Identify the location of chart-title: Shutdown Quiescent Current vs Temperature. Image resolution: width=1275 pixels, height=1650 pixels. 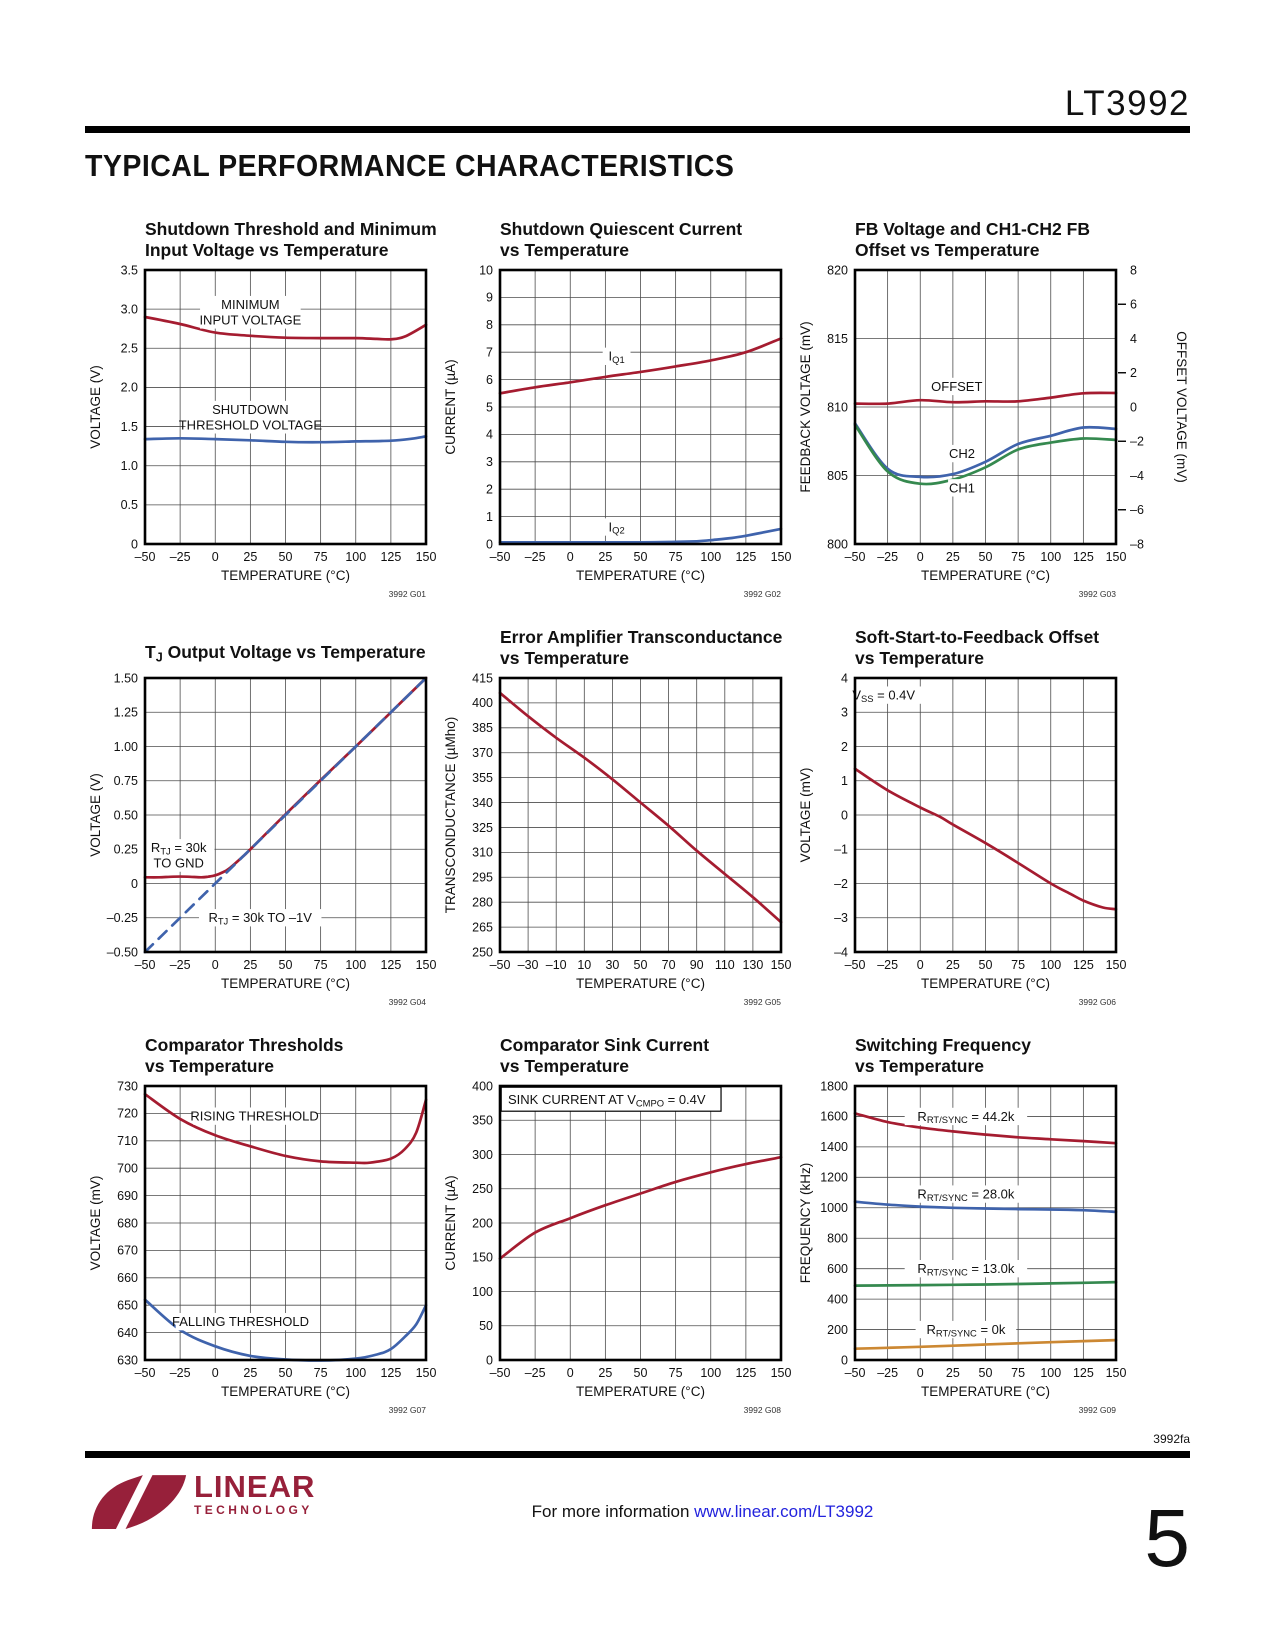
(621, 239).